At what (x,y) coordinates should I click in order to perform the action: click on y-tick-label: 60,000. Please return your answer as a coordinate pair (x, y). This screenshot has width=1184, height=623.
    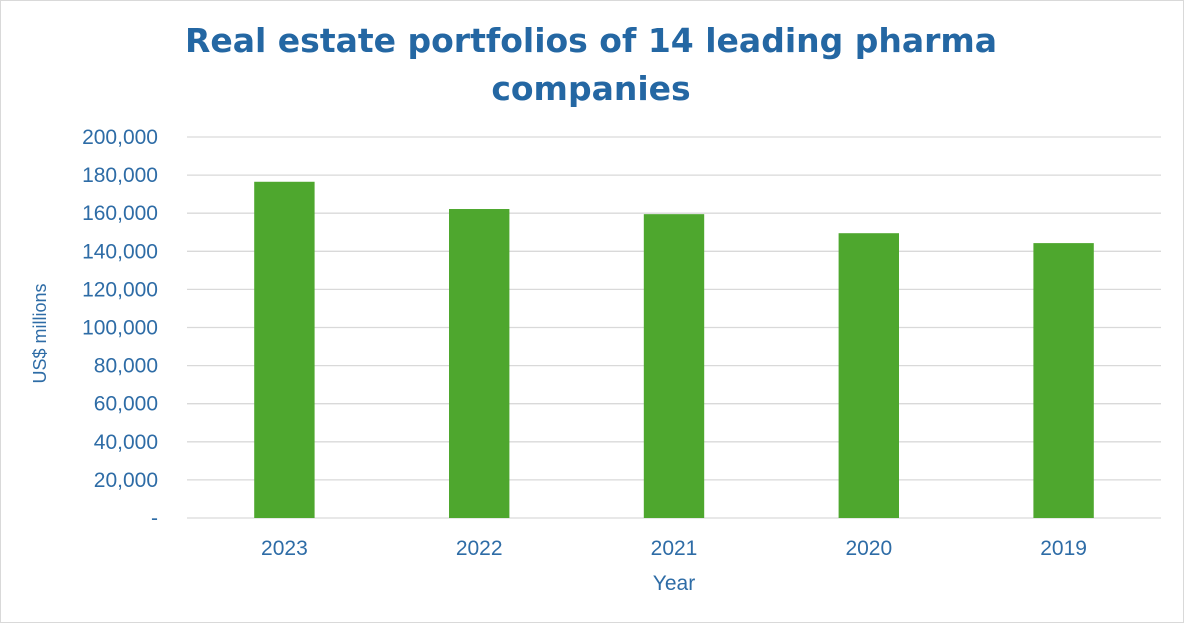
    Looking at the image, I should click on (126, 404).